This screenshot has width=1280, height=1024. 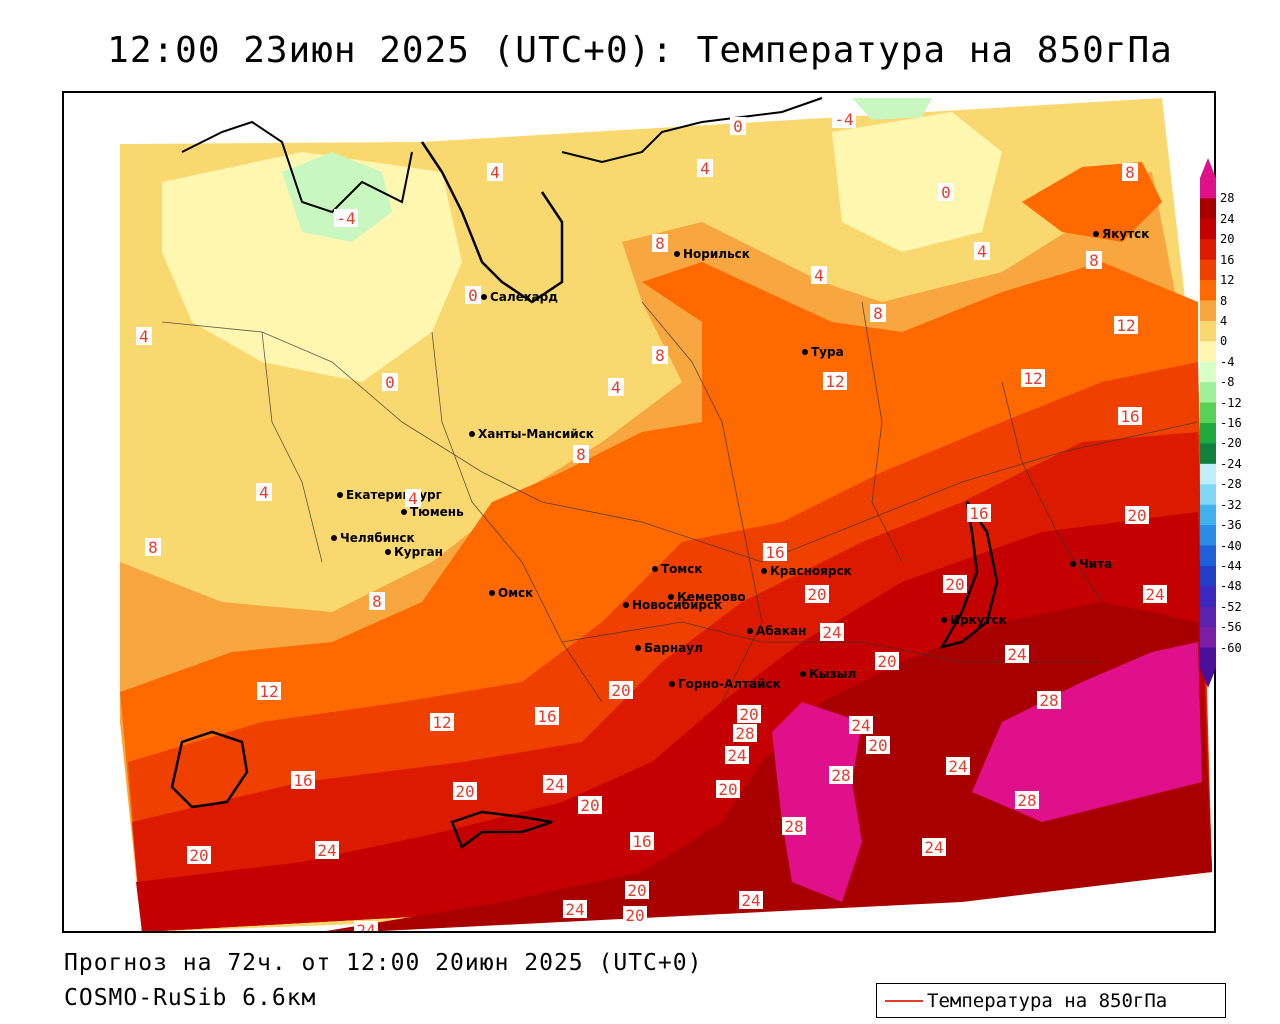 What do you see at coordinates (917, 182) in the screenshot?
I see `cold-pocket-east` at bounding box center [917, 182].